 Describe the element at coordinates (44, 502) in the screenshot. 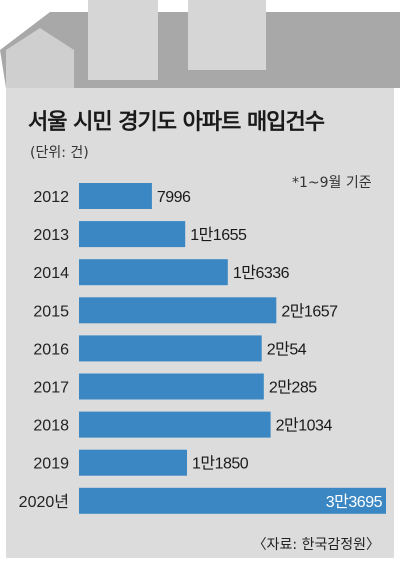

I see `category-label: 2020년` at that location.